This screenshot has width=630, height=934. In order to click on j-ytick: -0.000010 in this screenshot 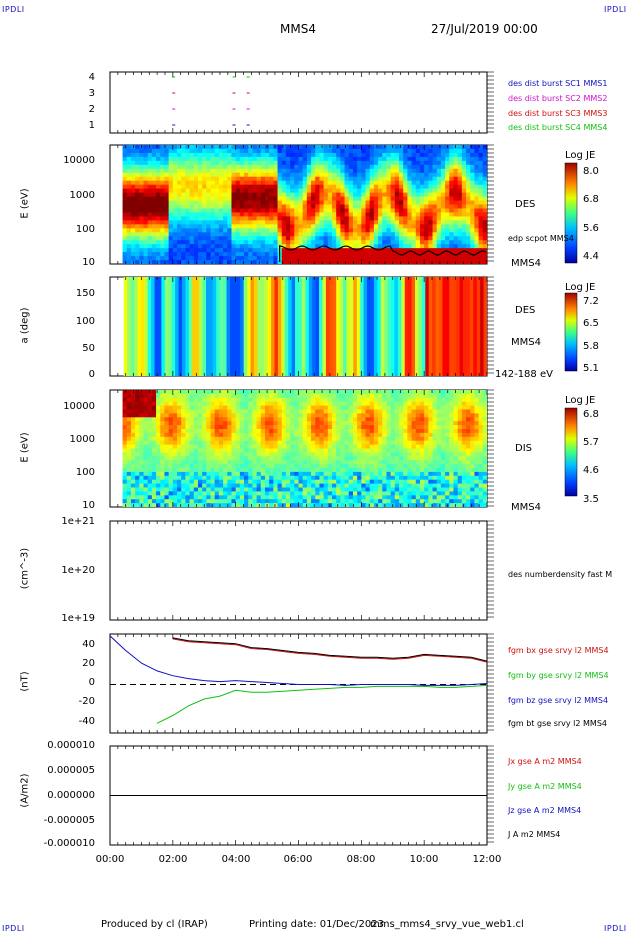, I will do `click(69, 843)`.